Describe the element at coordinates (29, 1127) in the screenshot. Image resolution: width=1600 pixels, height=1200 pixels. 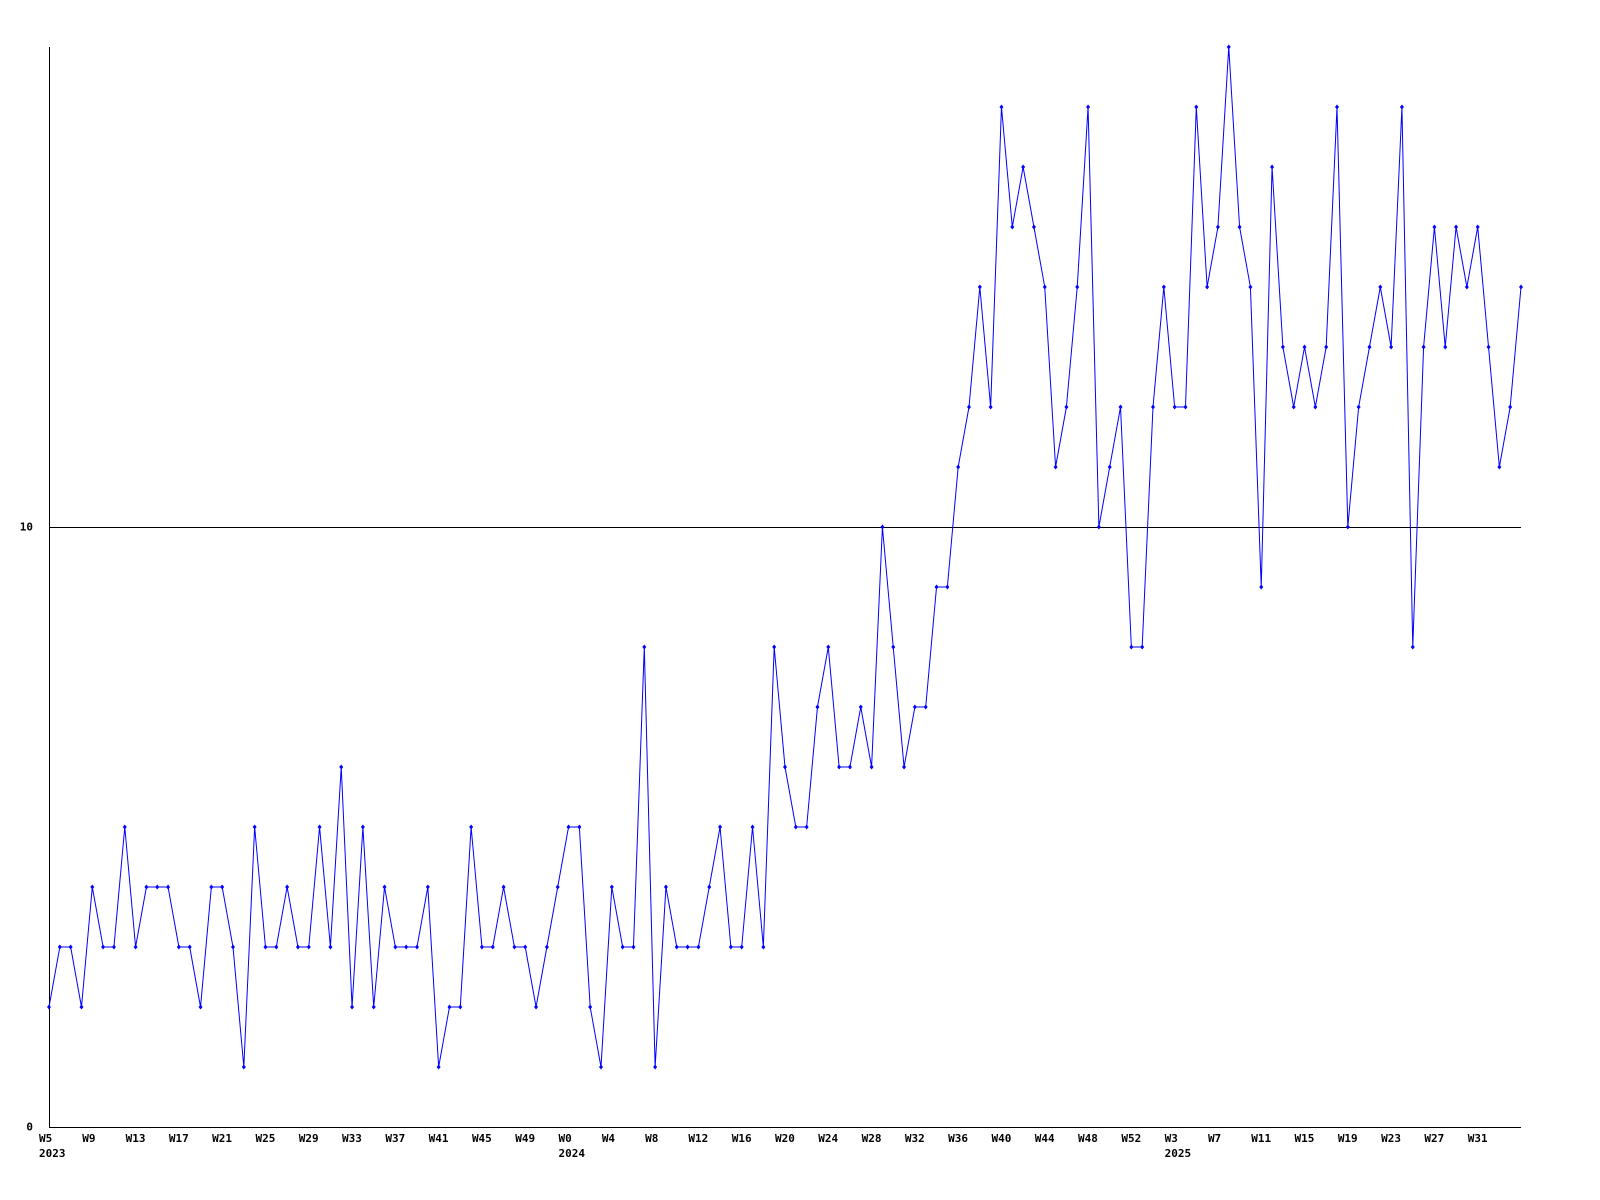
I see `y-tick-label: 0` at that location.